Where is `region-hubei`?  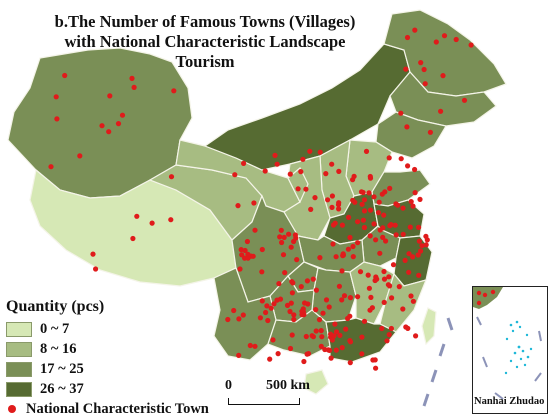 region-hubei is located at coordinates (331, 254).